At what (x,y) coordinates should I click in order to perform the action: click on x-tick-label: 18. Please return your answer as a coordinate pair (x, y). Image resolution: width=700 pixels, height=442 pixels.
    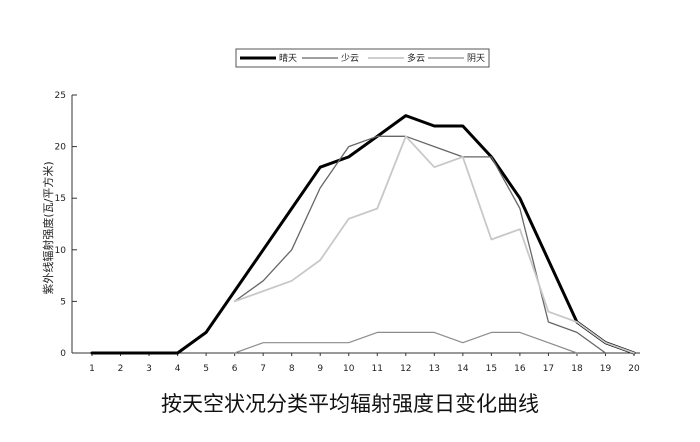
    Looking at the image, I should click on (577, 369).